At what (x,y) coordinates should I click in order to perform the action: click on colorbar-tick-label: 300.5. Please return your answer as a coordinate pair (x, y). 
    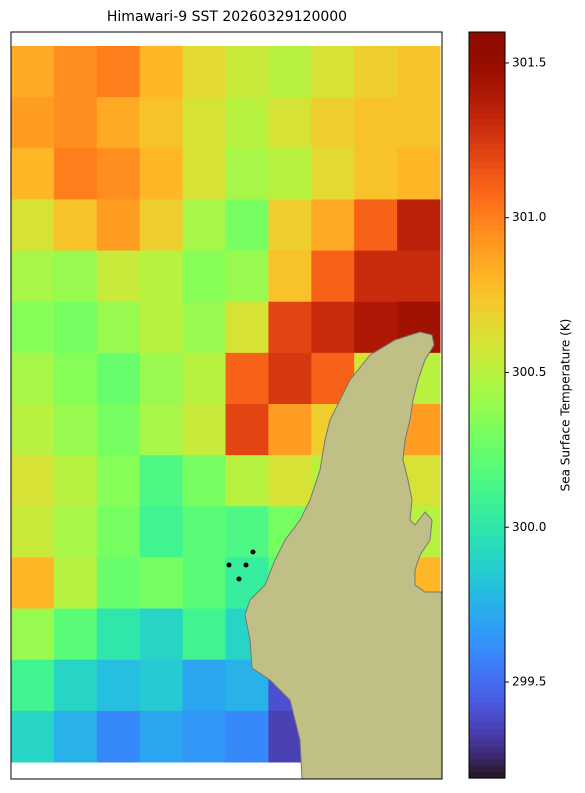
    Looking at the image, I should click on (529, 372).